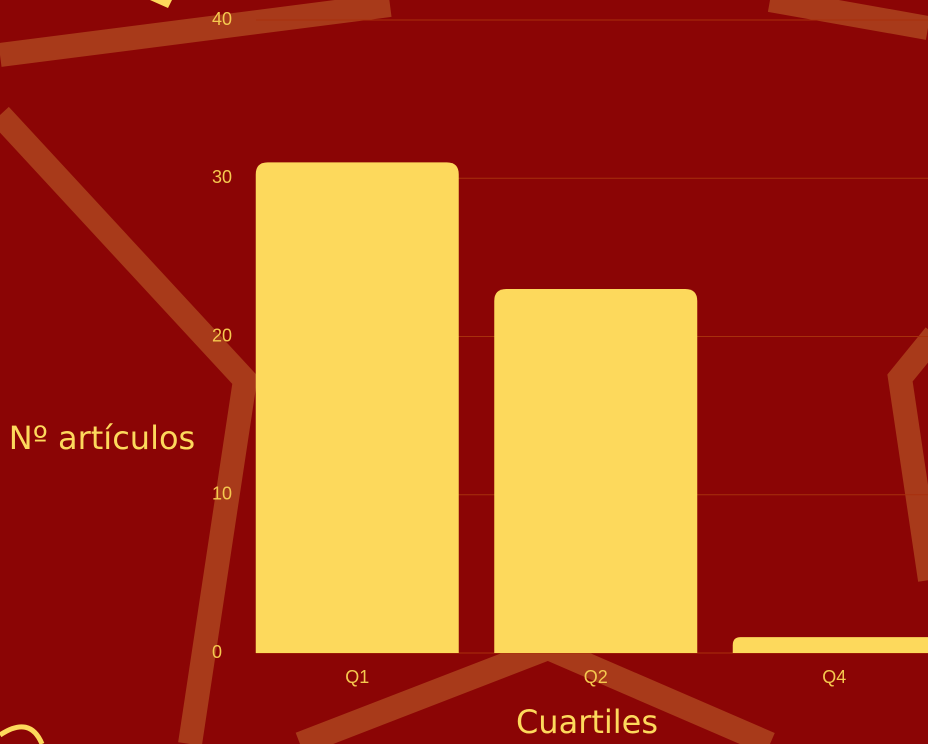 This screenshot has height=744, width=928. What do you see at coordinates (596, 677) in the screenshot?
I see `x-tick-label: Q2` at bounding box center [596, 677].